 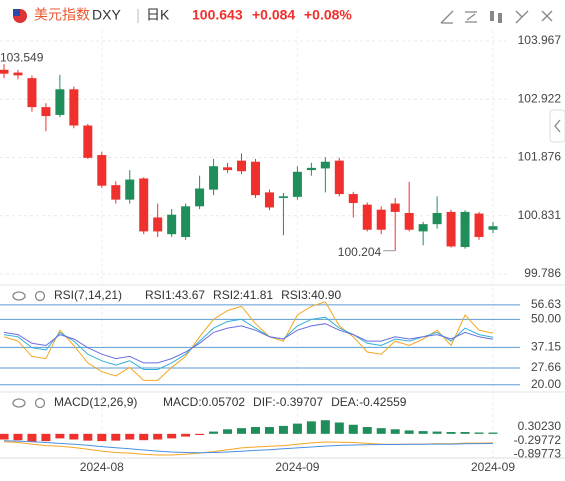 What do you see at coordinates (557, 126) in the screenshot?
I see `side-tab` at bounding box center [557, 126].